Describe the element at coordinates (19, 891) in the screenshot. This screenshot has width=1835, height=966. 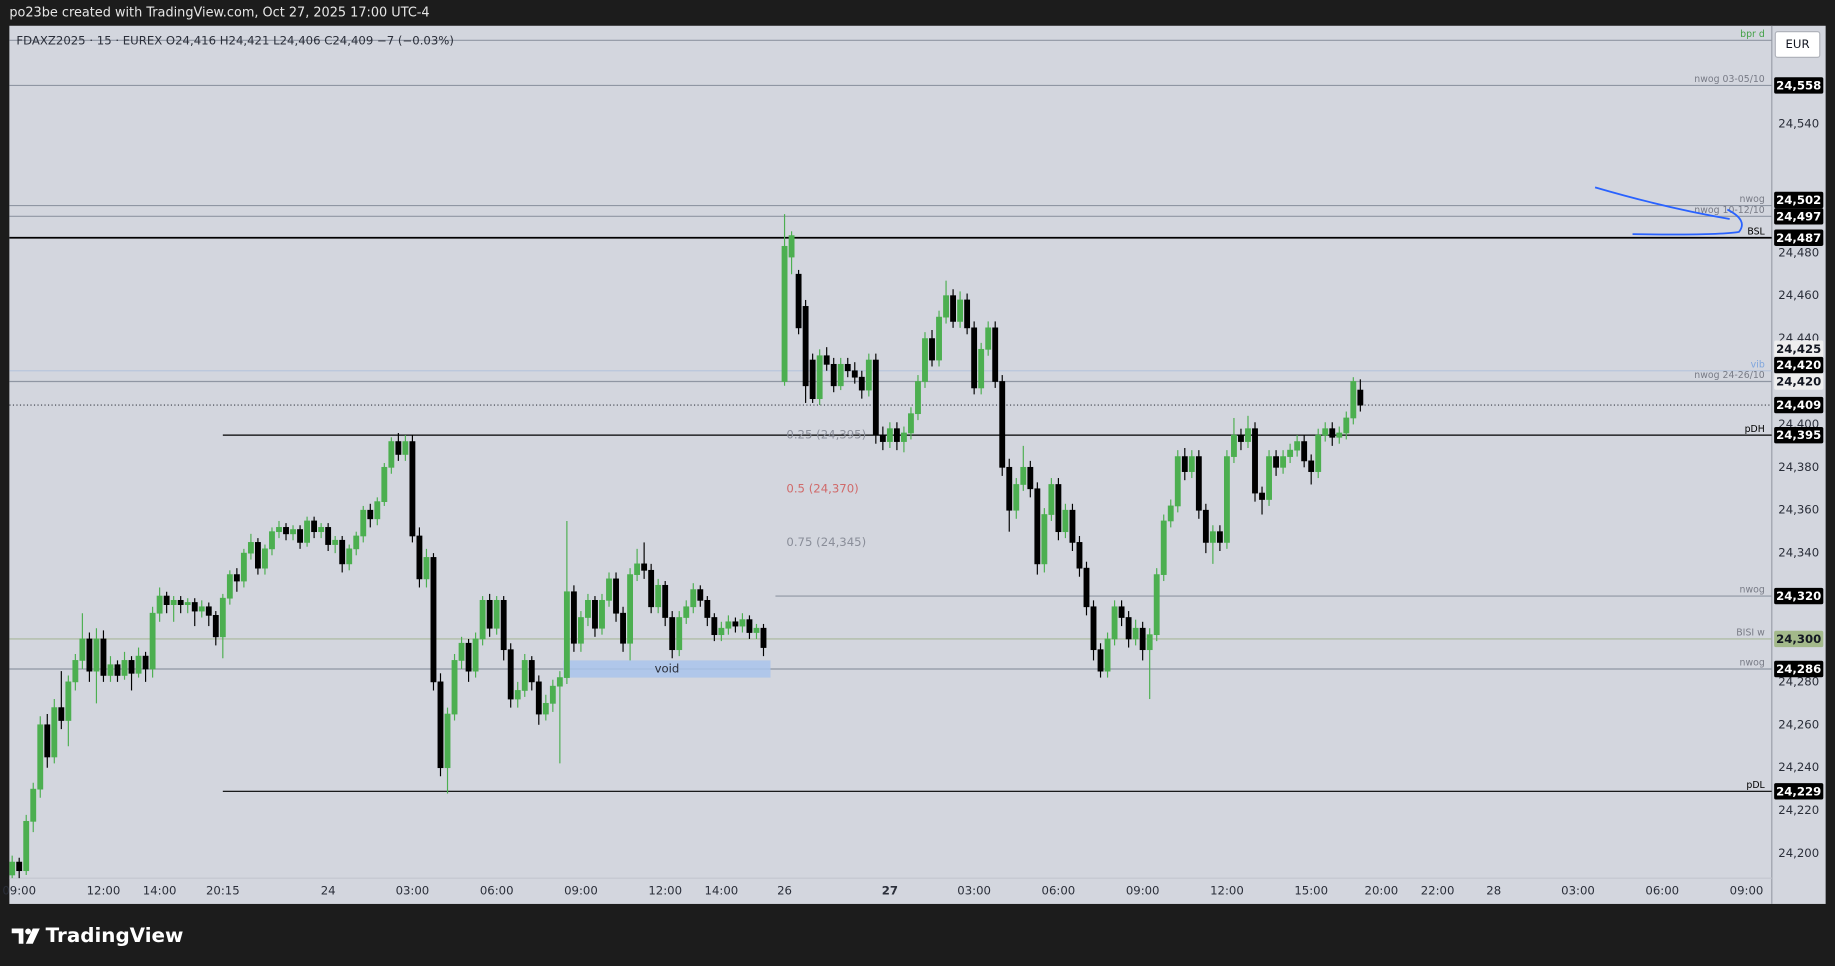
I see `x-tick-label: 09:00` at that location.